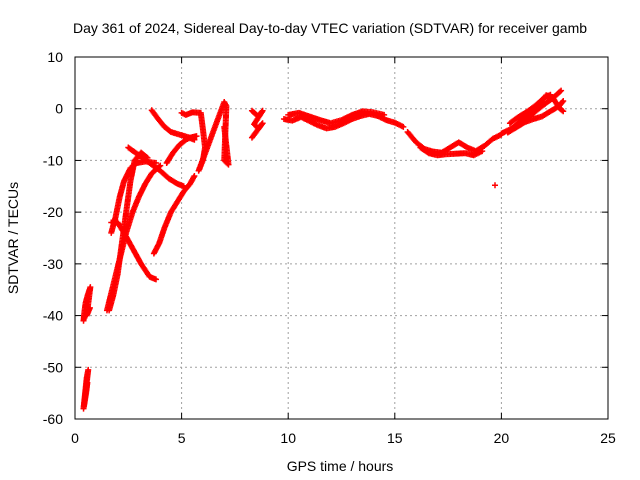 The width and height of the screenshot is (640, 480). Describe the element at coordinates (288, 438) in the screenshot. I see `x-tick-label: 10` at that location.